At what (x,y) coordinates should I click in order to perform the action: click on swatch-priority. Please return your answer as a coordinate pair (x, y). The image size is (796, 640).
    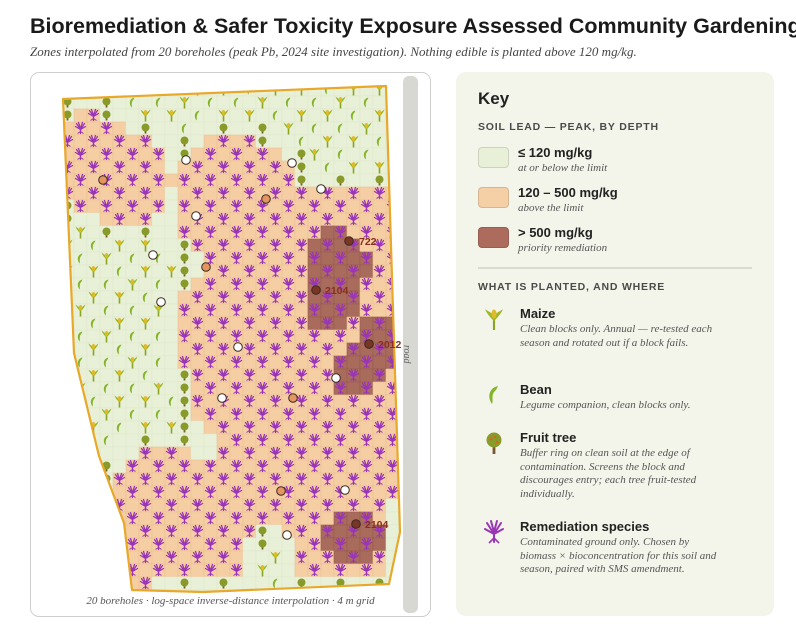
    Looking at the image, I should click on (493, 237).